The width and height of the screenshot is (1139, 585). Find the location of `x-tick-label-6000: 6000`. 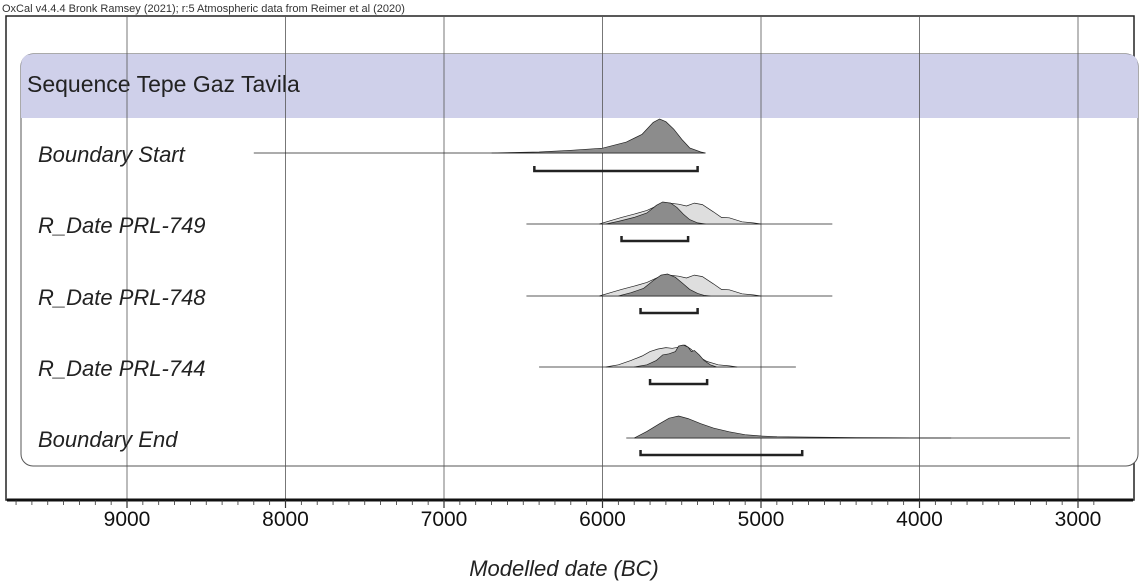

x-tick-label-6000: 6000 is located at coordinates (602, 519).